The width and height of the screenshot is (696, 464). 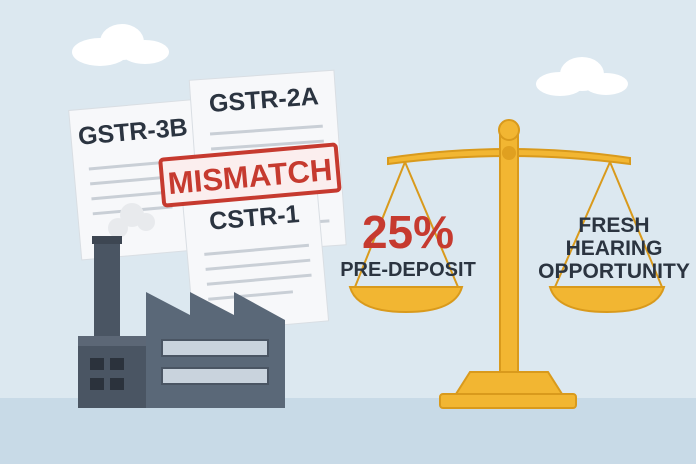 What do you see at coordinates (408, 232) in the screenshot?
I see `percentage: 25%` at bounding box center [408, 232].